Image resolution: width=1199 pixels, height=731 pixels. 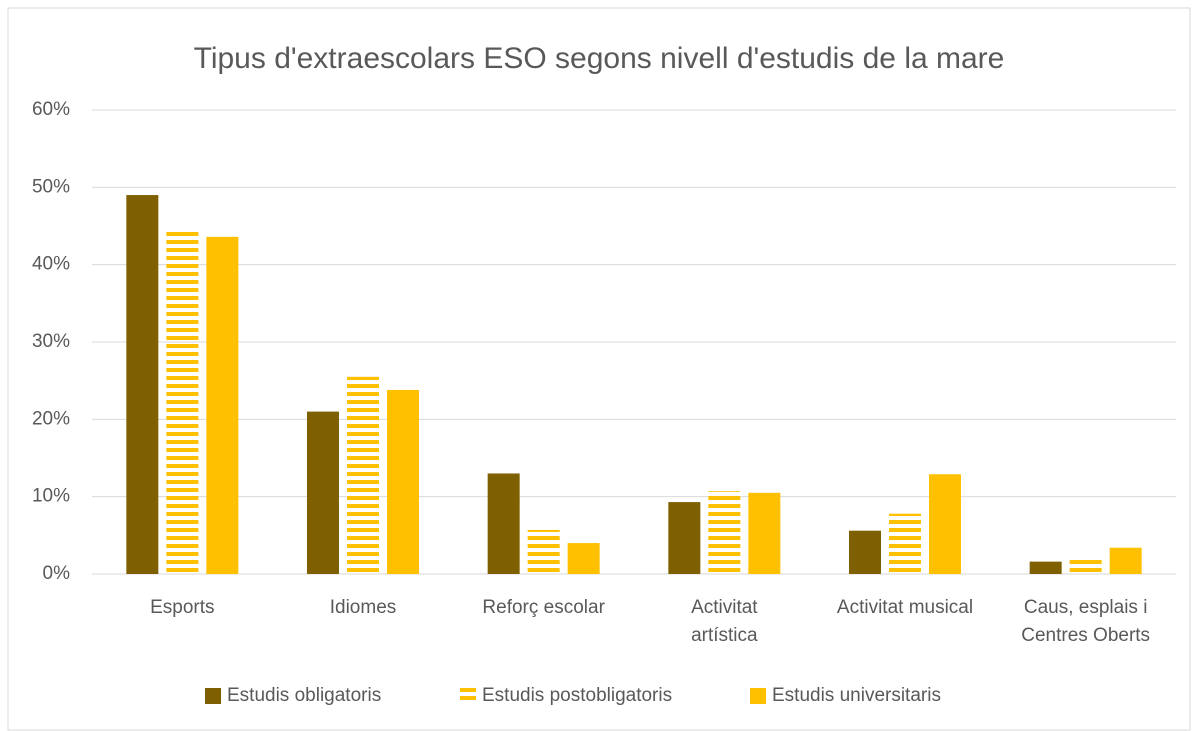 I want to click on y-tick-label: 0%, so click(x=57, y=573).